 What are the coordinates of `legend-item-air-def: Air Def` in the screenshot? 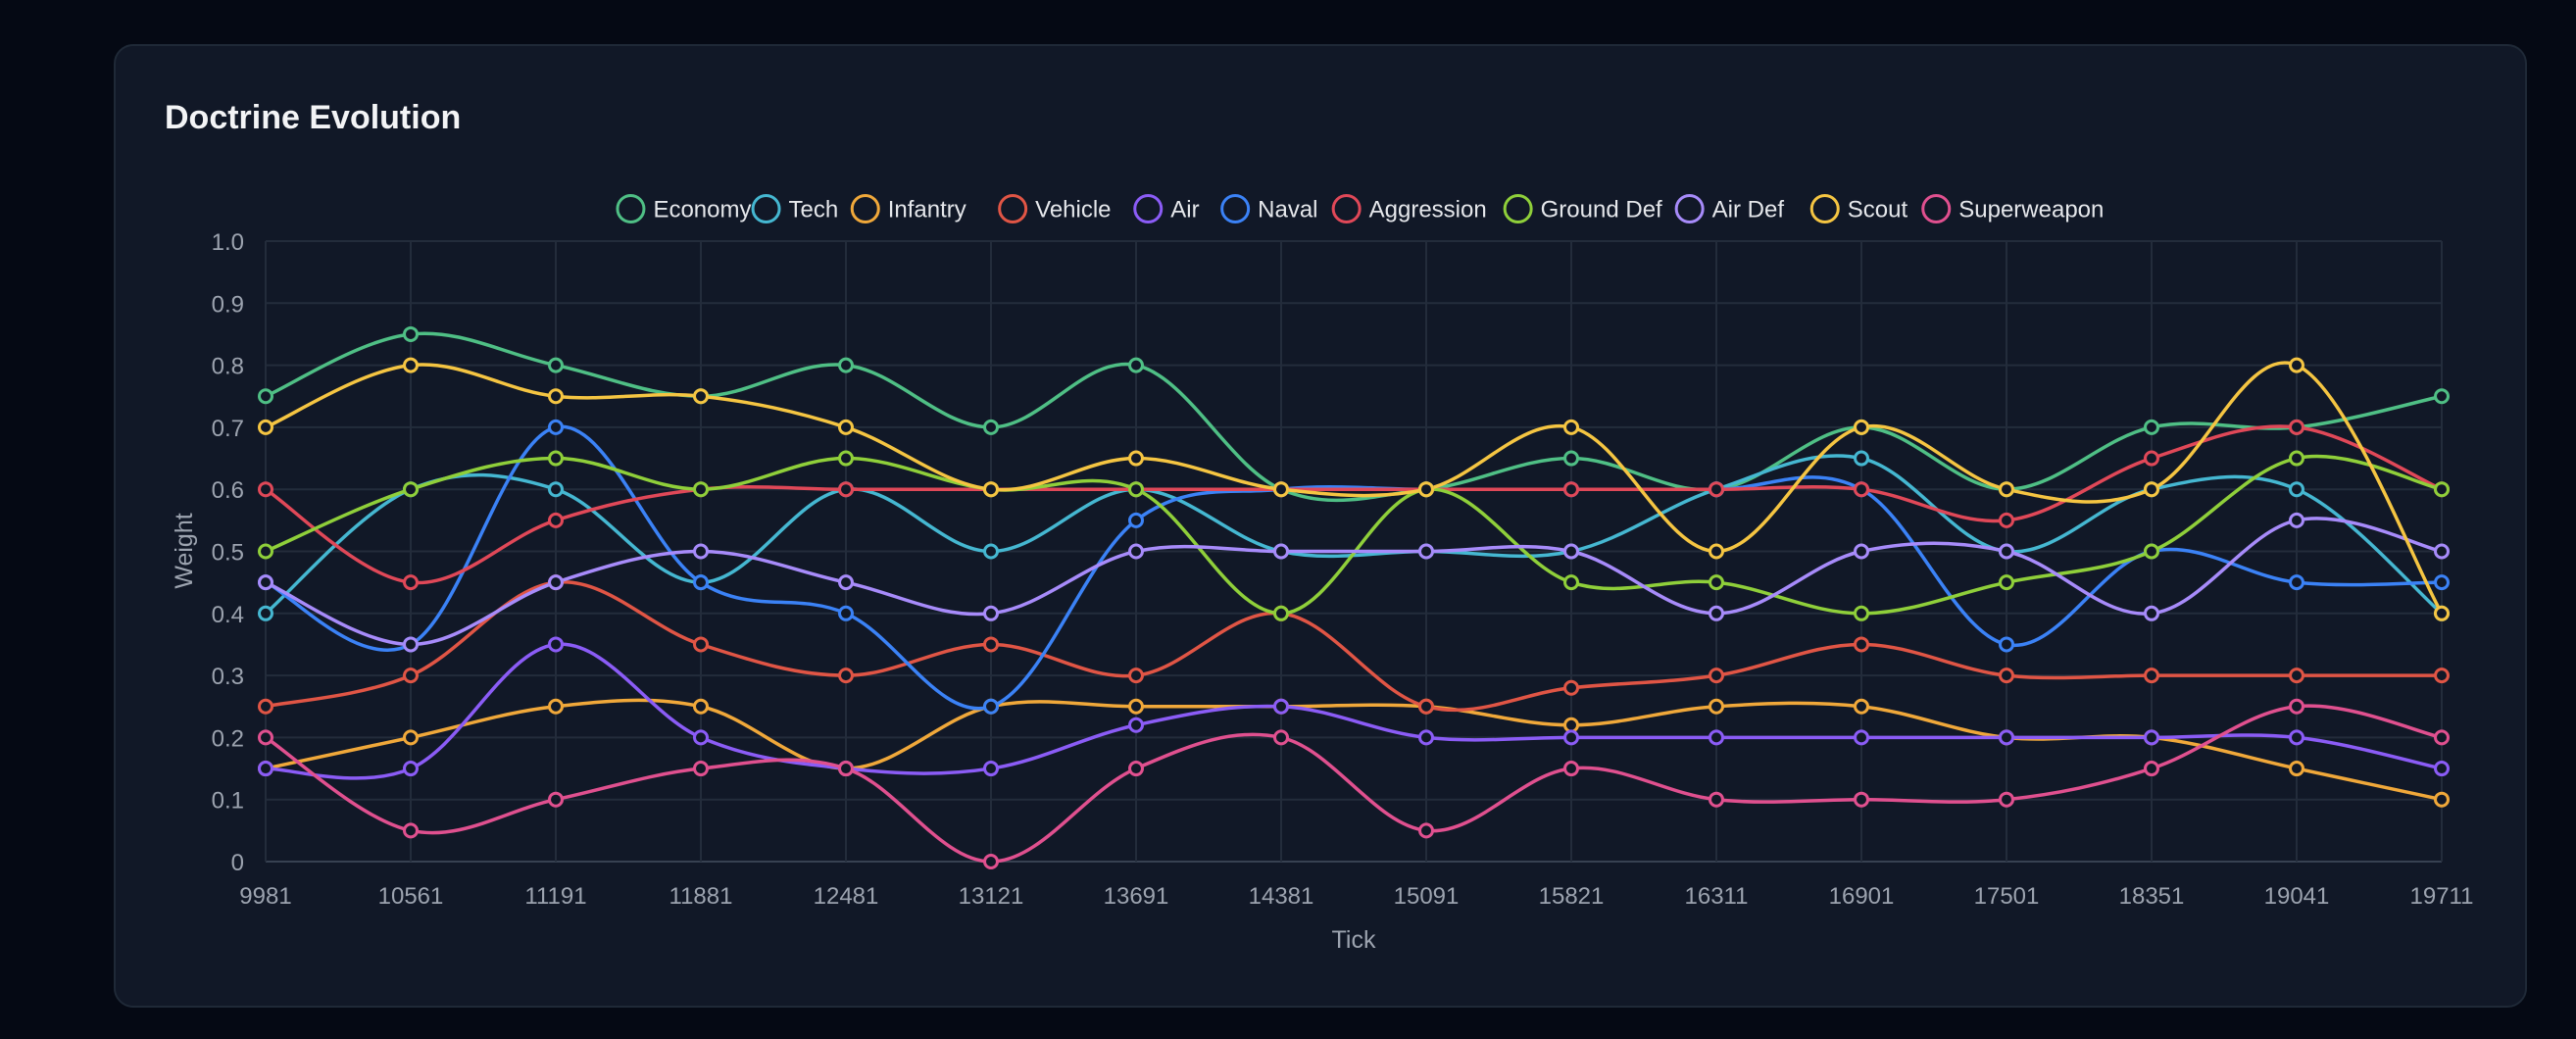 It's located at (1729, 208).